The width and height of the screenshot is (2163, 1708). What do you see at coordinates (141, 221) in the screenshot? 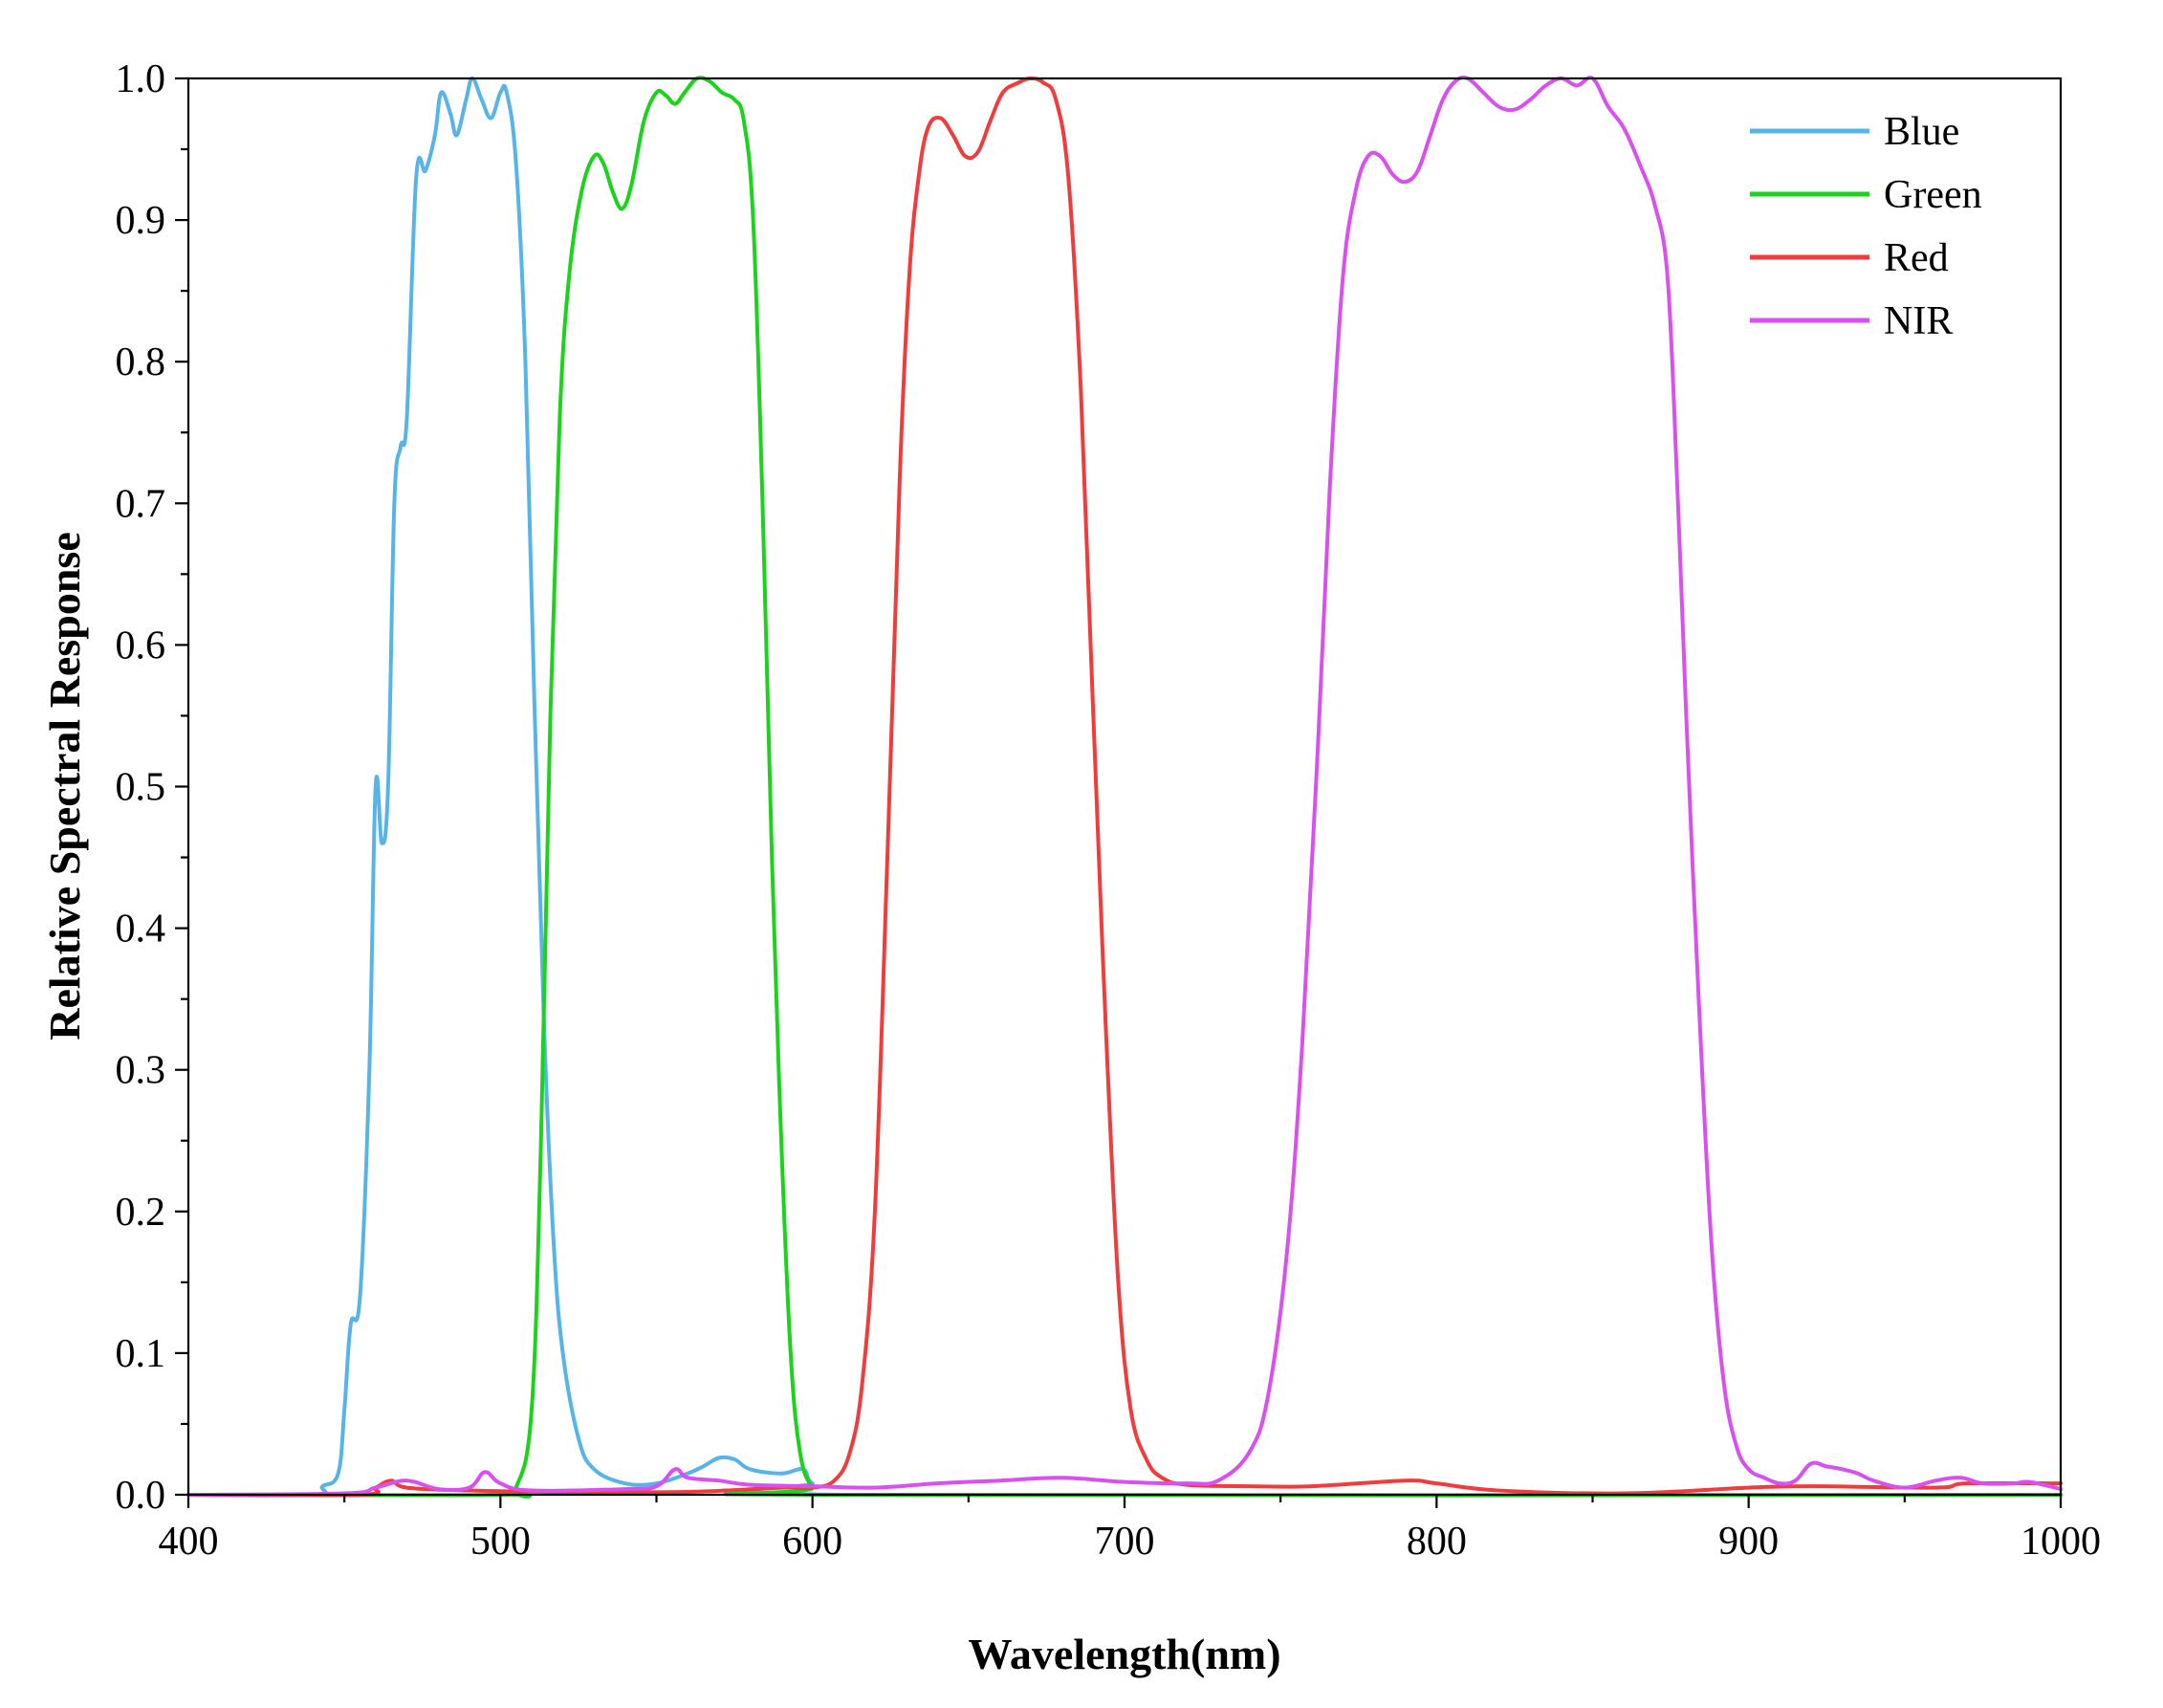
I see `y-tick-label-0.9: 0.9` at bounding box center [141, 221].